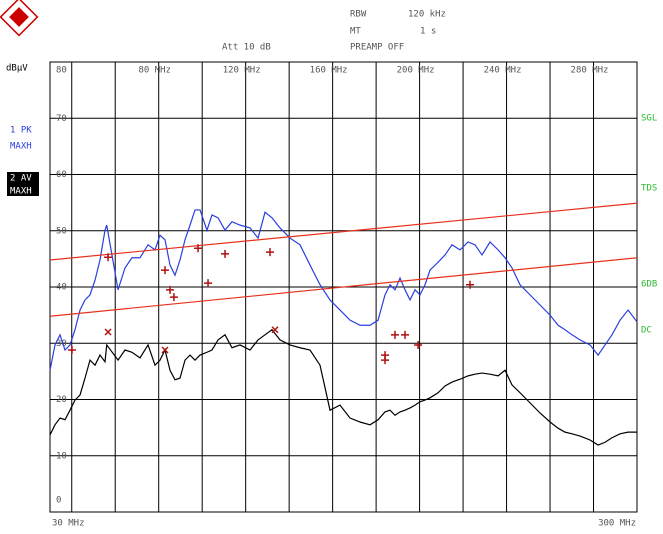 The height and width of the screenshot is (534, 663). I want to click on y-tick-label: 60, so click(61, 175).